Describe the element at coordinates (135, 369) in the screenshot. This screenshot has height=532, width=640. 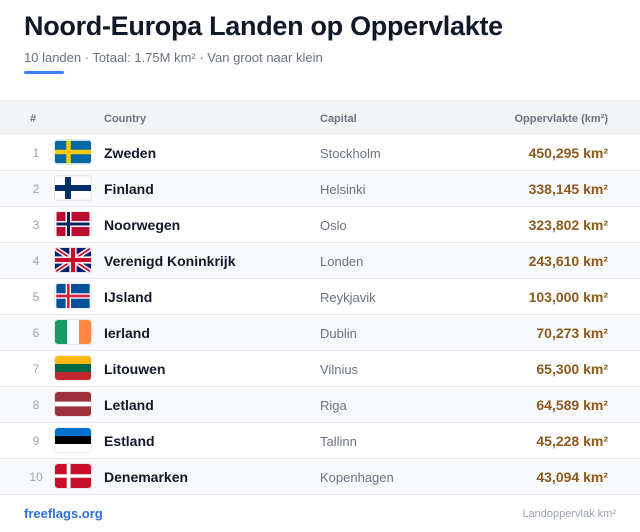
I see `row-country: Litouwen` at that location.